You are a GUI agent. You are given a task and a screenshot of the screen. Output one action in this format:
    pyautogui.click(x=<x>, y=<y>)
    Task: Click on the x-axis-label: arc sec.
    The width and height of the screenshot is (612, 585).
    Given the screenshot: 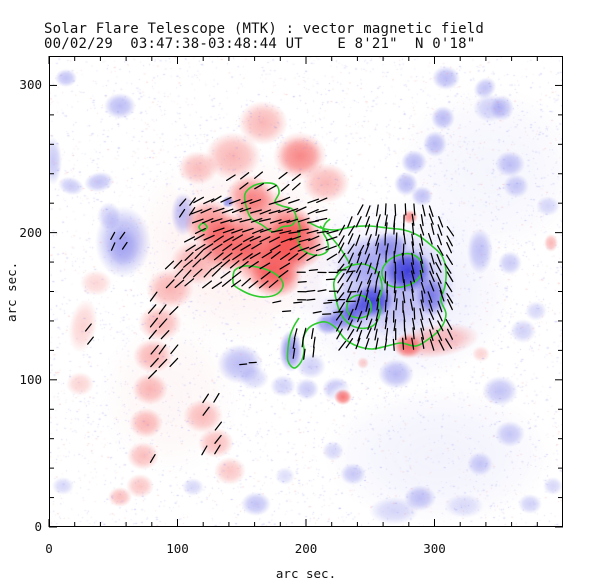 What is the action you would take?
    pyautogui.click(x=306, y=573)
    